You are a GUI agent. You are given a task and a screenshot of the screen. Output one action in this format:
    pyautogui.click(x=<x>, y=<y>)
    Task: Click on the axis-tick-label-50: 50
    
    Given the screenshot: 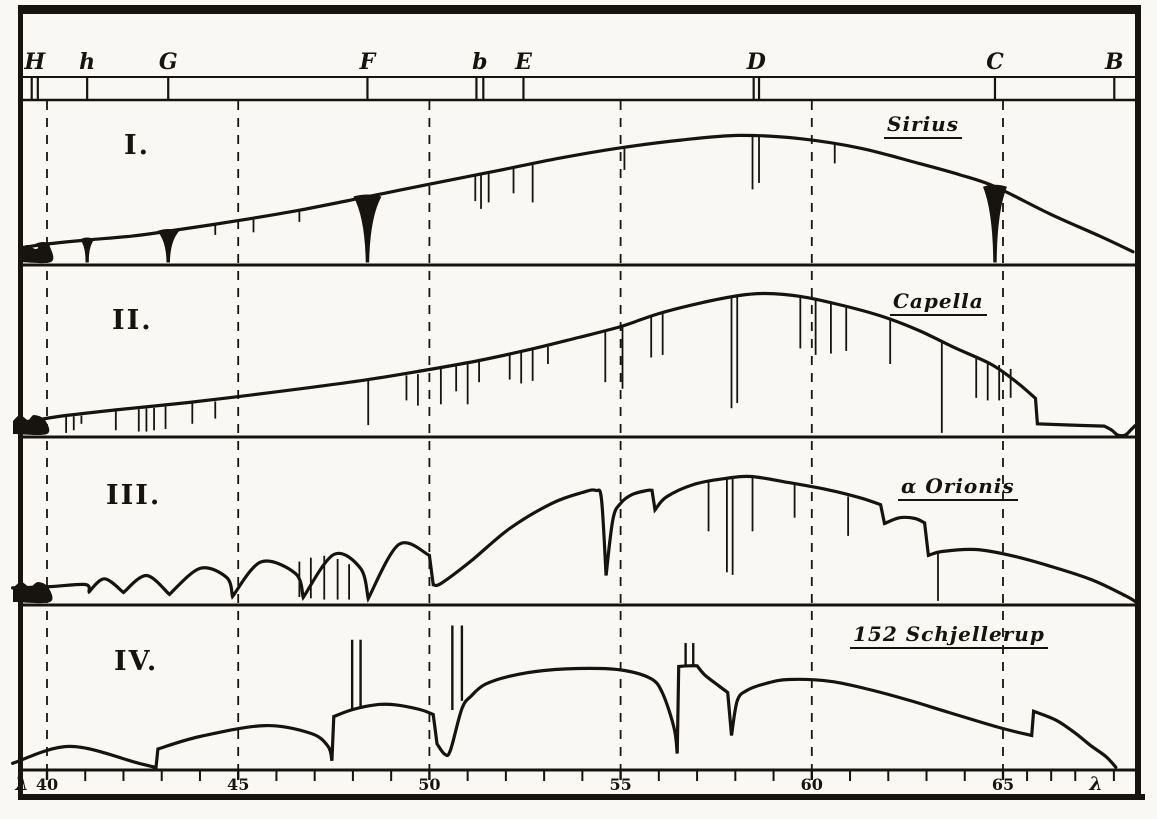 What is the action you would take?
    pyautogui.click(x=429, y=784)
    